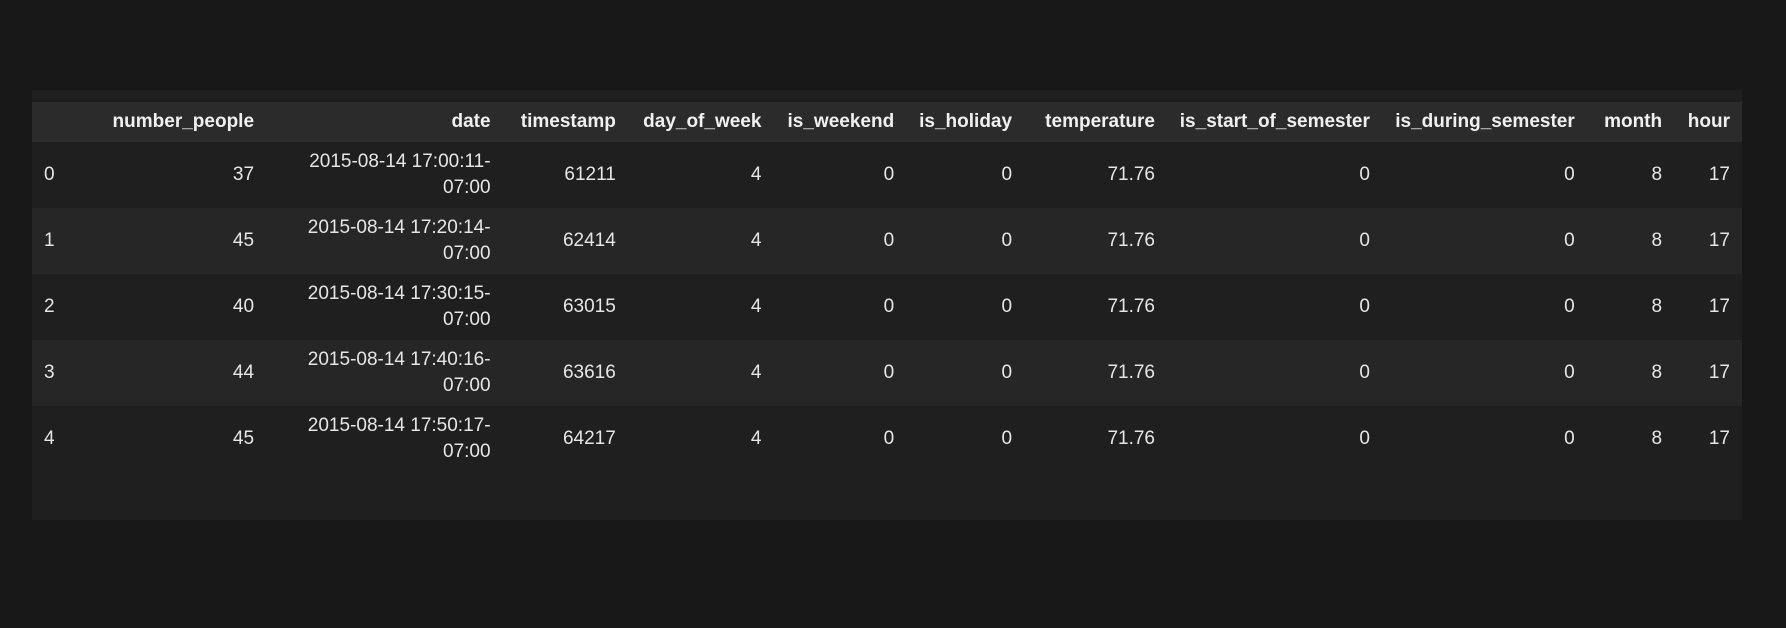  What do you see at coordinates (399, 227) in the screenshot?
I see `date-line-1: 2015-08-14 17:20:14-` at bounding box center [399, 227].